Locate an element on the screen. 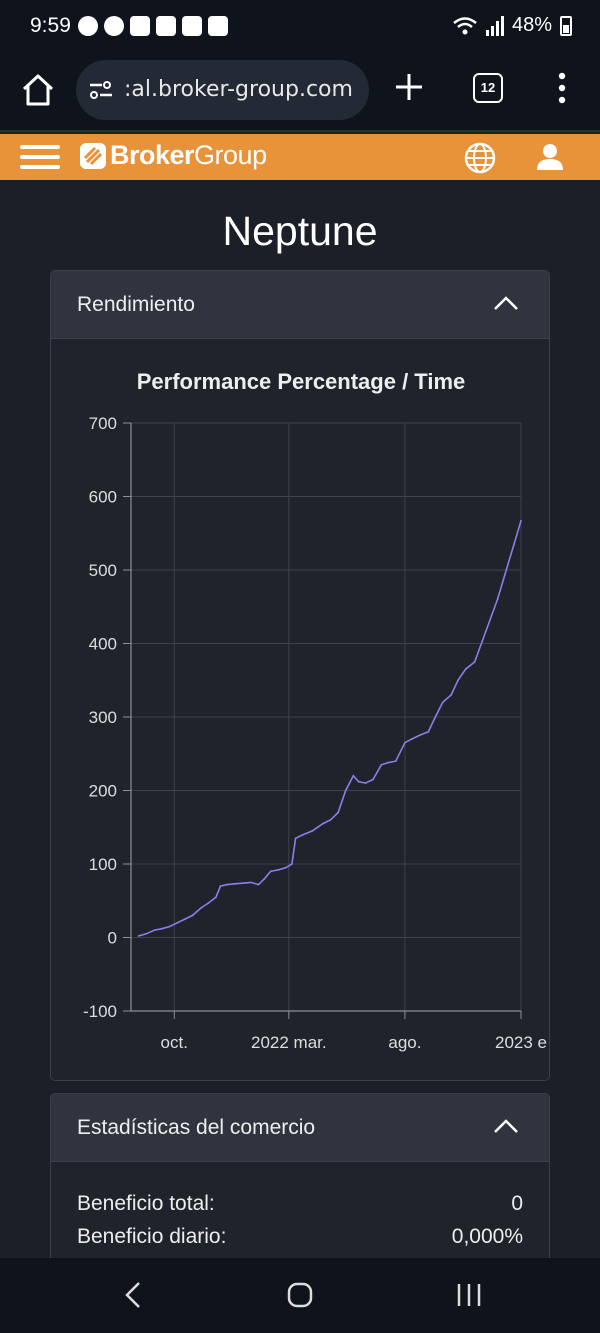 Image resolution: width=600 pixels, height=1333 pixels. page-title: Neptune is located at coordinates (300, 231).